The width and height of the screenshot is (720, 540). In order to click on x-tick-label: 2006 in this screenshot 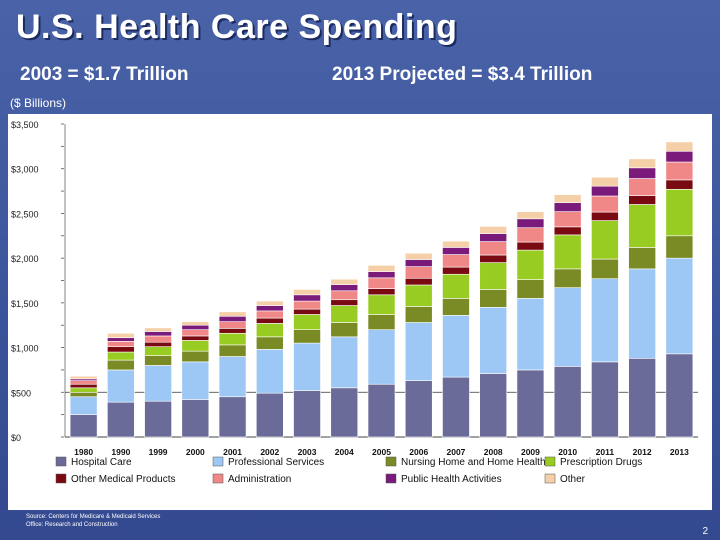, I will do `click(418, 452)`.